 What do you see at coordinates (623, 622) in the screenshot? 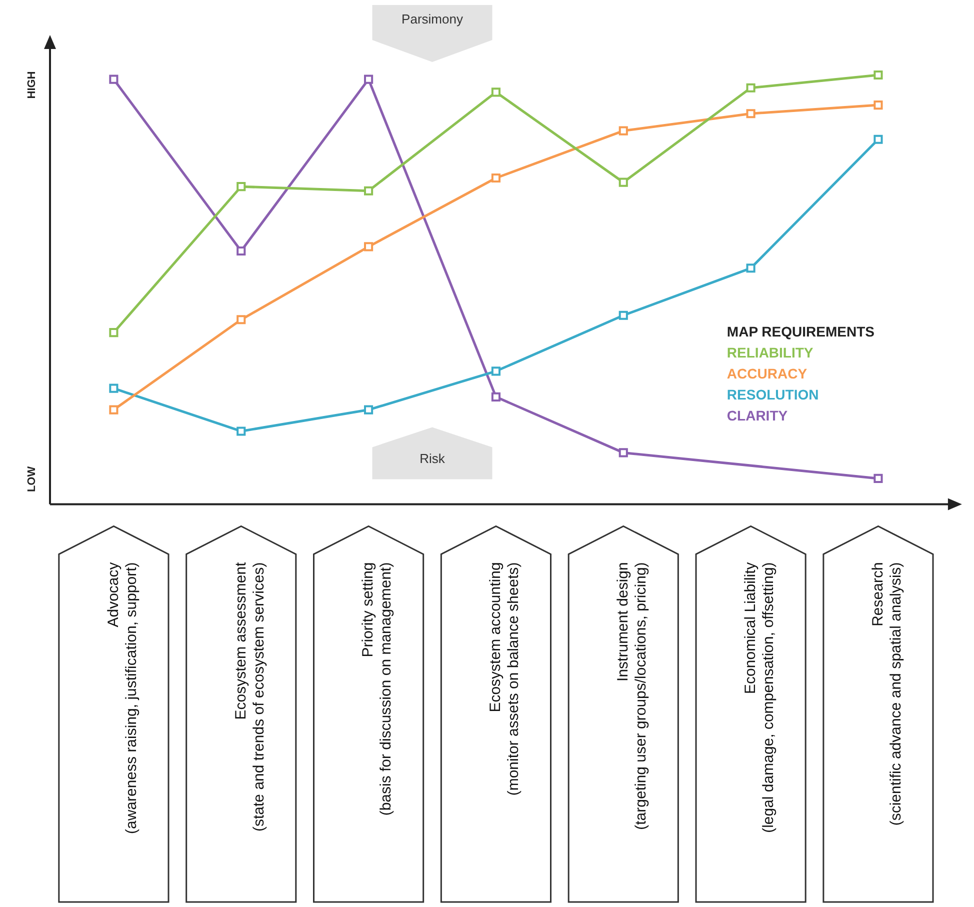
I see `category-label: Instrument design` at bounding box center [623, 622].